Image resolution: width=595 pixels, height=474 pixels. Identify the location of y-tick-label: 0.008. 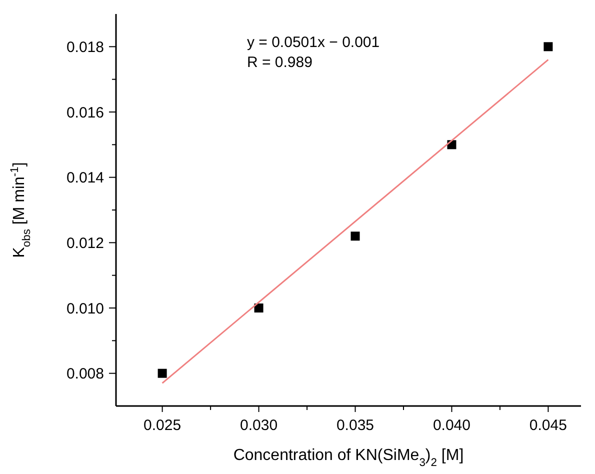
(85, 374).